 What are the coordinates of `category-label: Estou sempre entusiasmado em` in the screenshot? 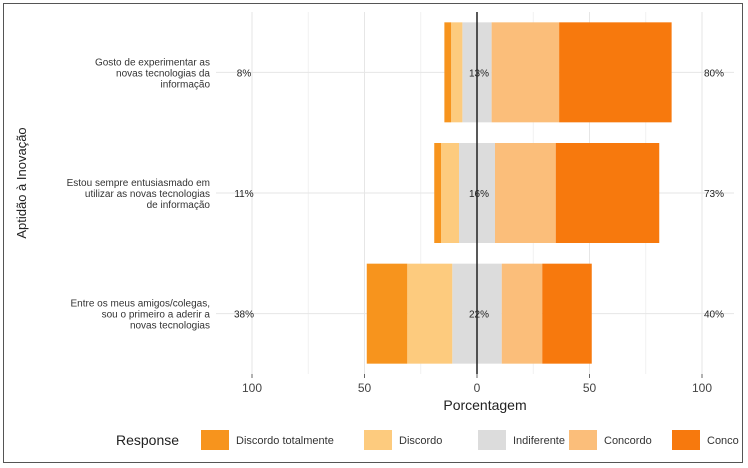 It's located at (138, 183).